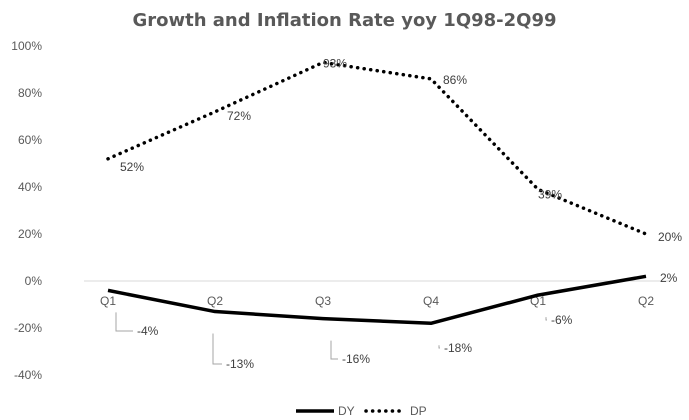 This screenshot has height=420, width=689. Describe the element at coordinates (431, 301) in the screenshot. I see `x-tick-label: Q4` at that location.